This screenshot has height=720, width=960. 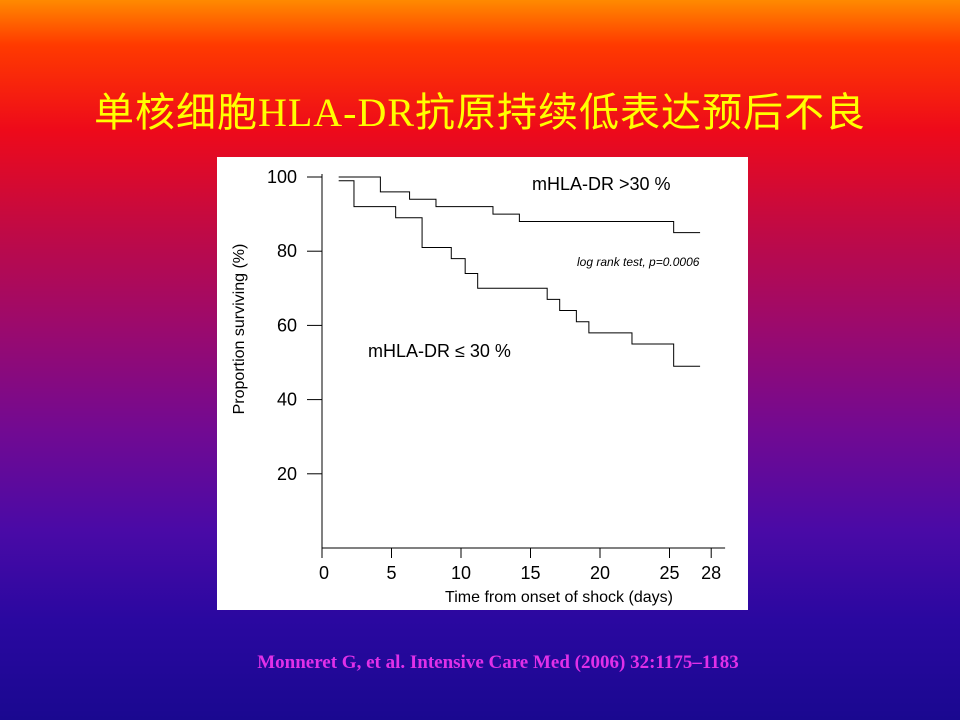 What do you see at coordinates (287, 474) in the screenshot?
I see `y-tick-label: 20` at bounding box center [287, 474].